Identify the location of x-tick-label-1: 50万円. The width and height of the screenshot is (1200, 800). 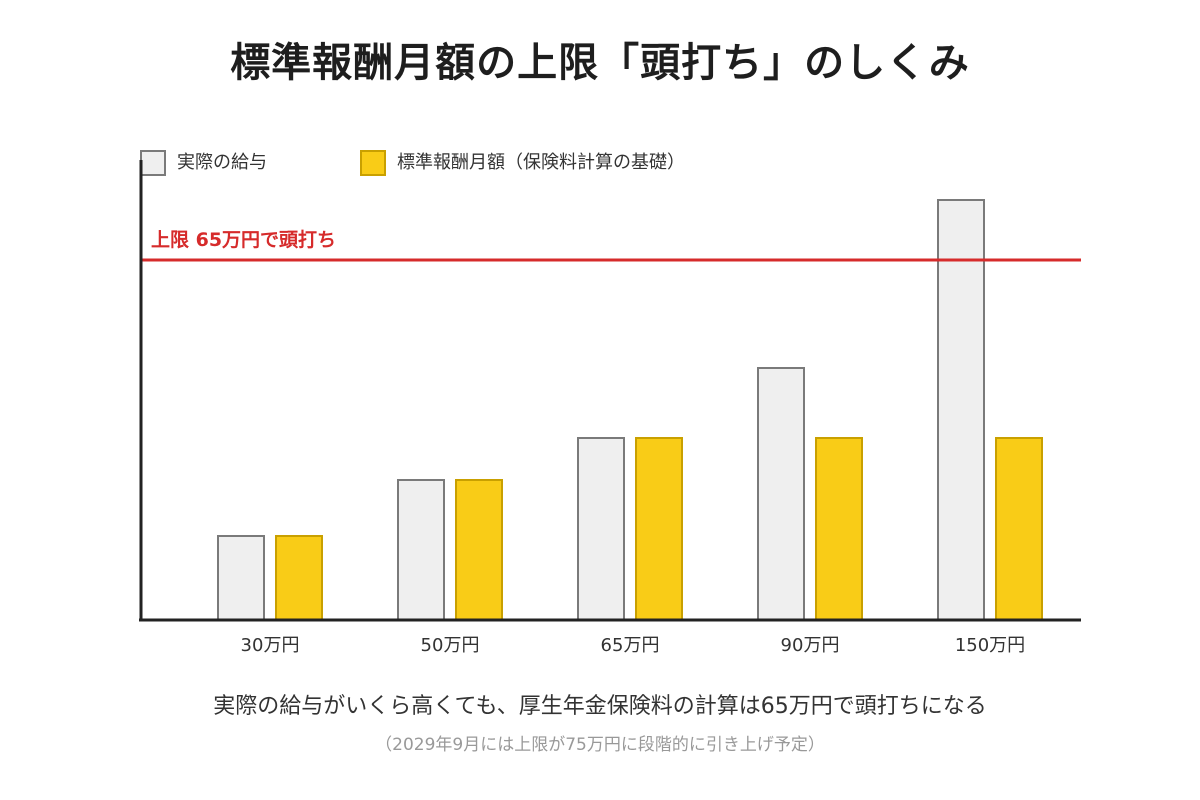
(450, 645).